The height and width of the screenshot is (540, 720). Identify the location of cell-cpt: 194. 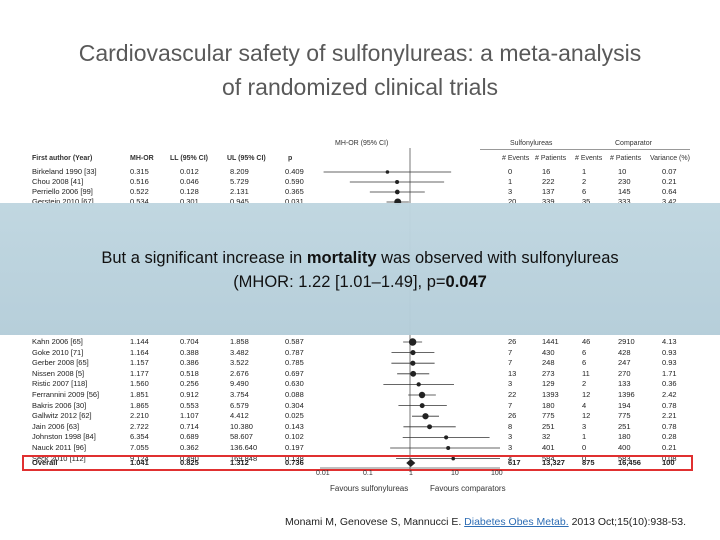
(624, 405).